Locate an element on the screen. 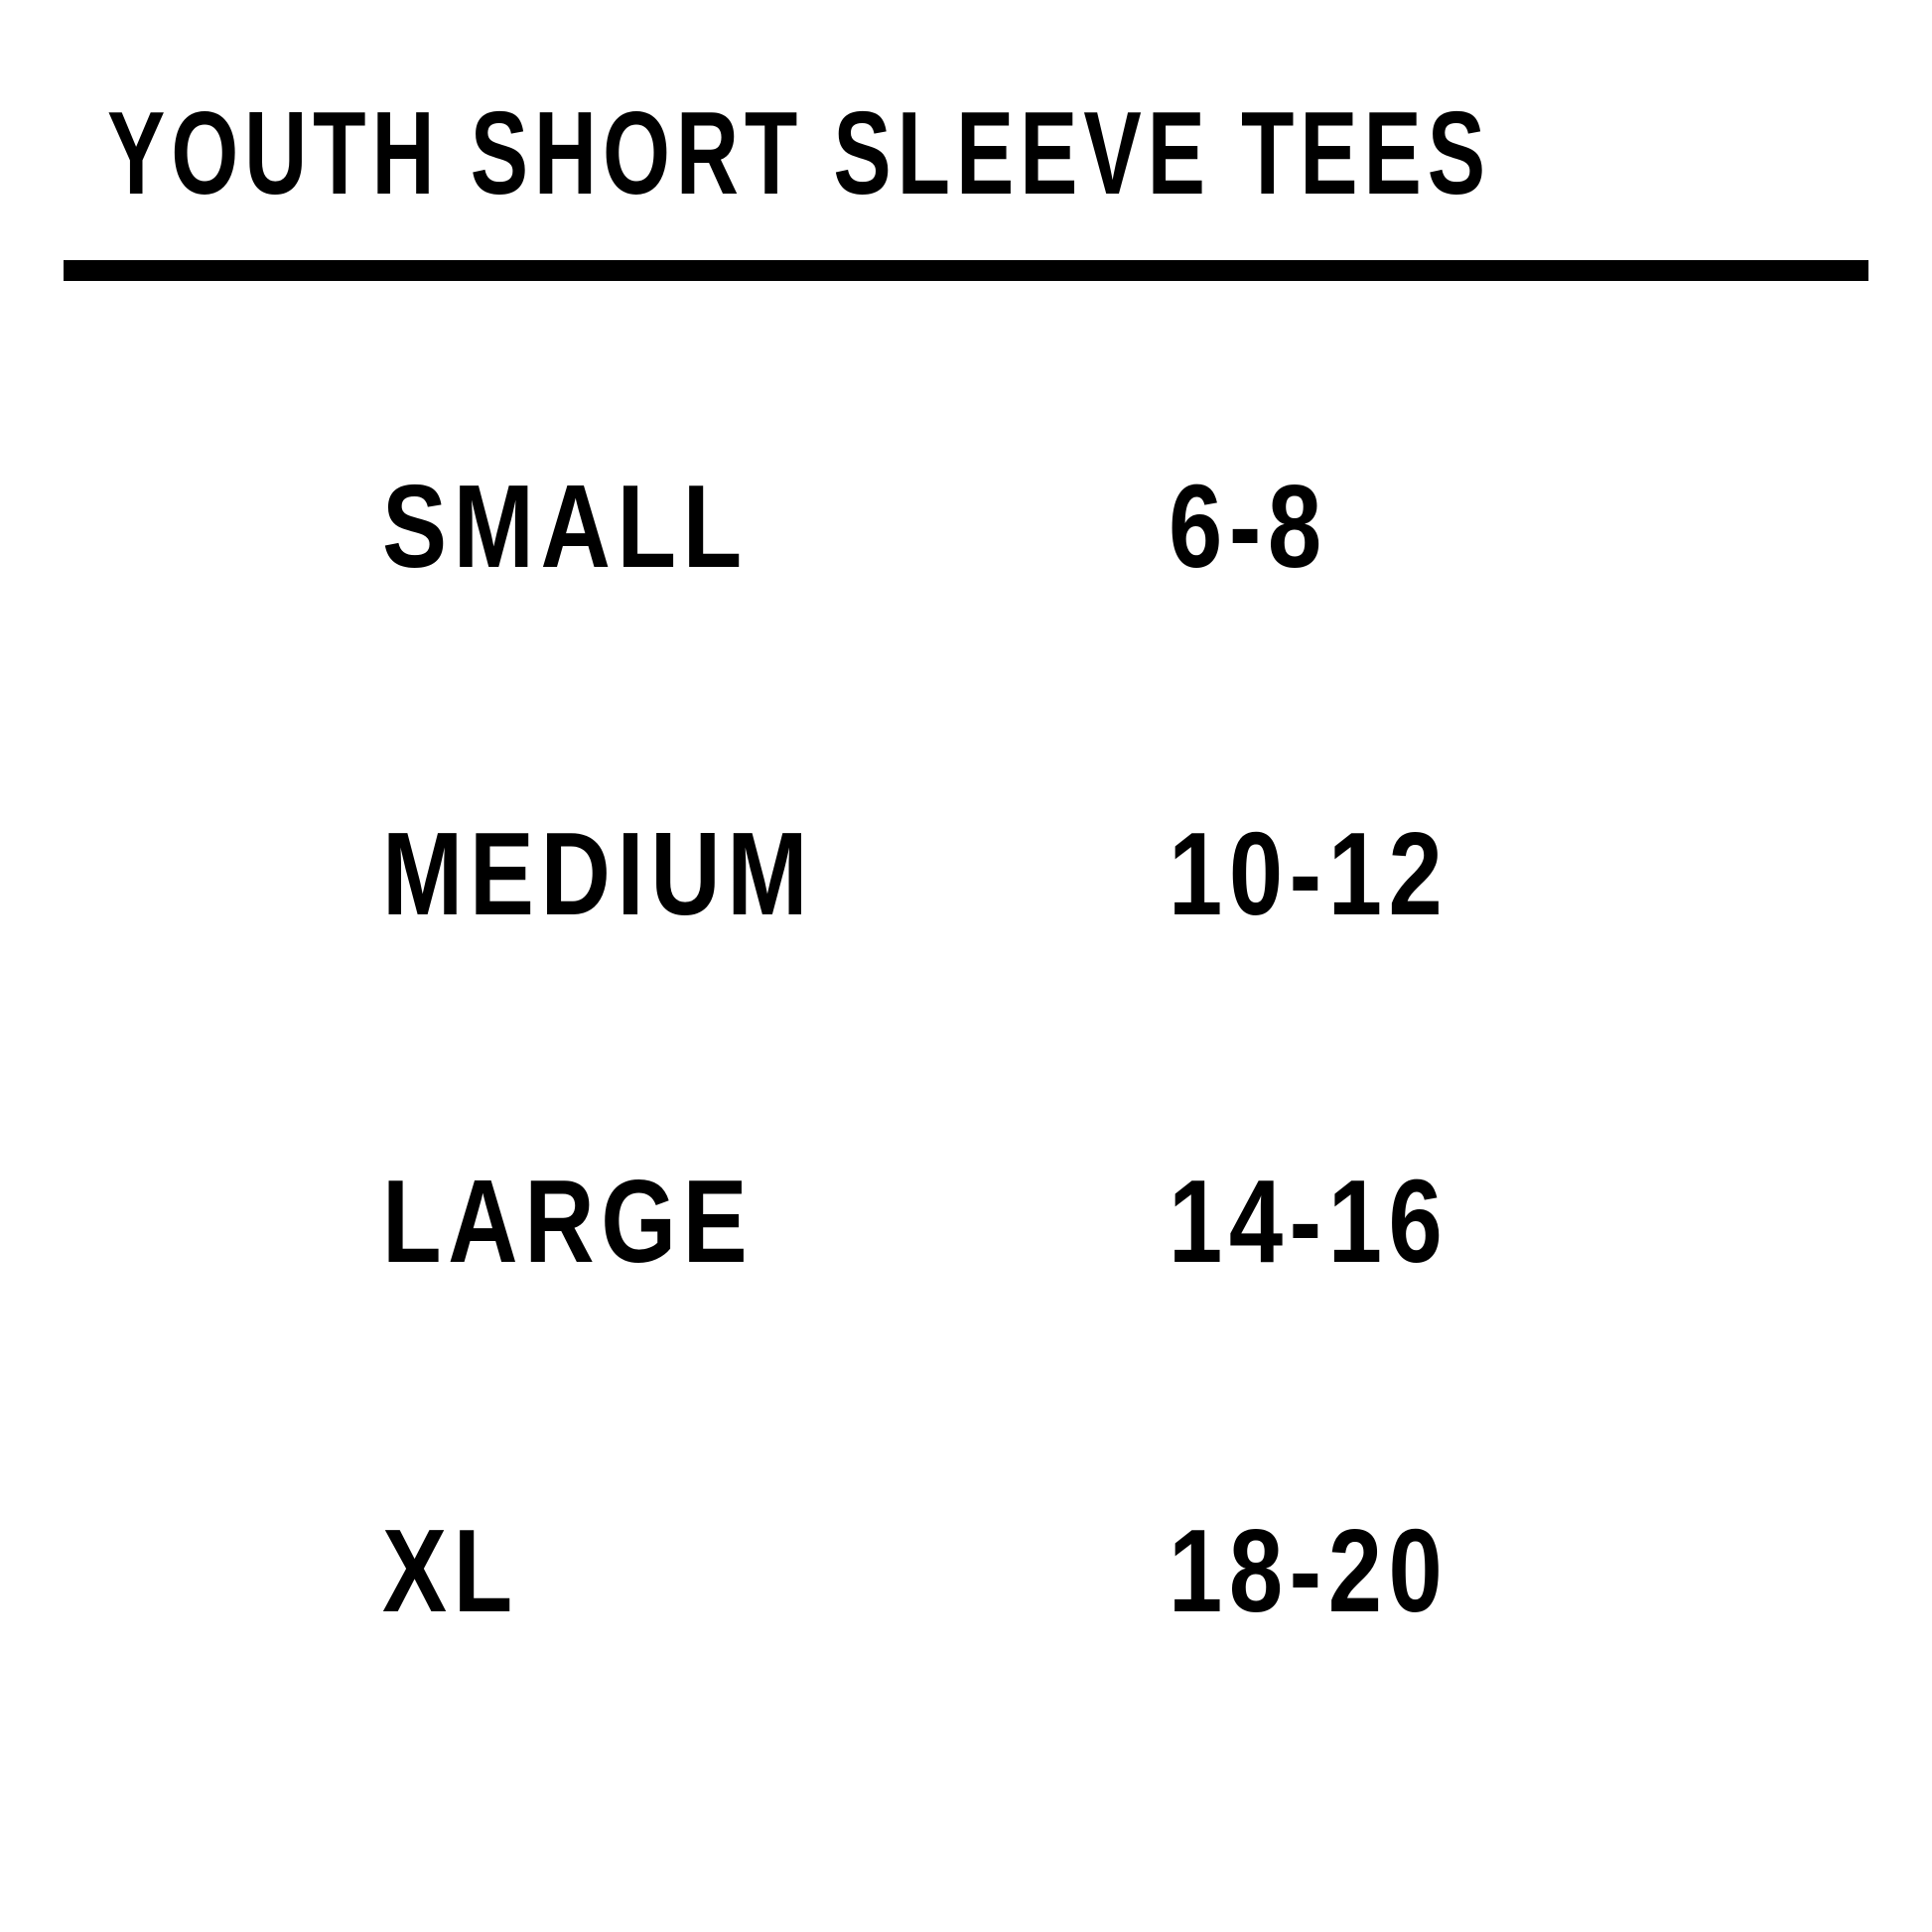 The image size is (1932, 1932). size-label-xl: XL is located at coordinates (450, 1571).